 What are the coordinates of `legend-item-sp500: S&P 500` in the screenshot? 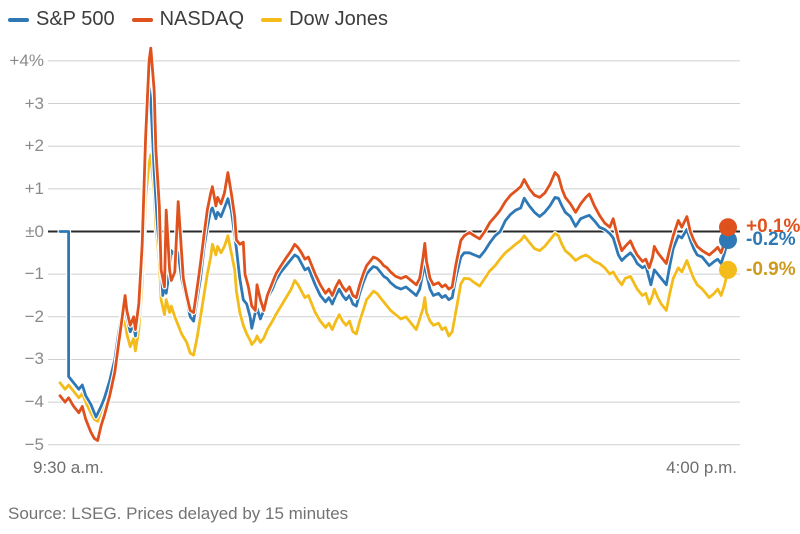 It's located at (61, 19).